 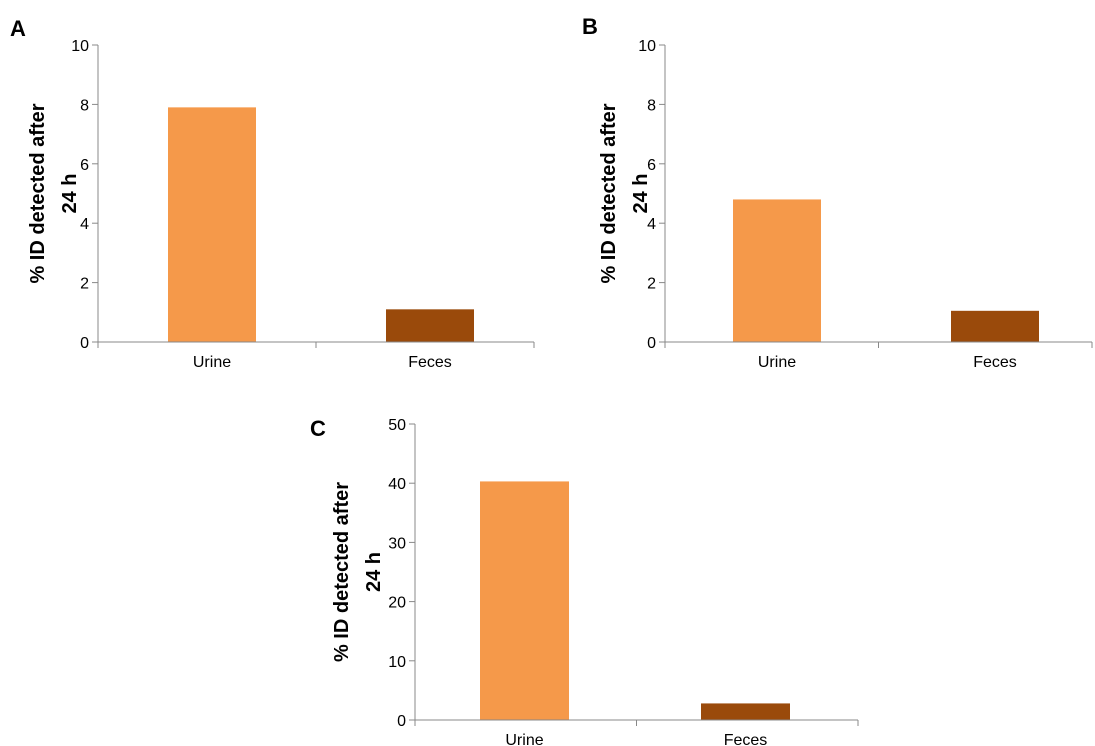 I want to click on panel-label: A, so click(x=18, y=28).